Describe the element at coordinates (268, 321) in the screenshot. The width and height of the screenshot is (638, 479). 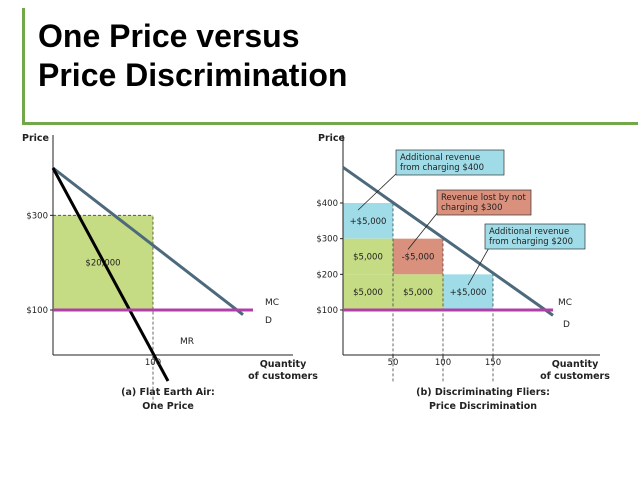
I see `chart-a-series-label-d: D` at that location.